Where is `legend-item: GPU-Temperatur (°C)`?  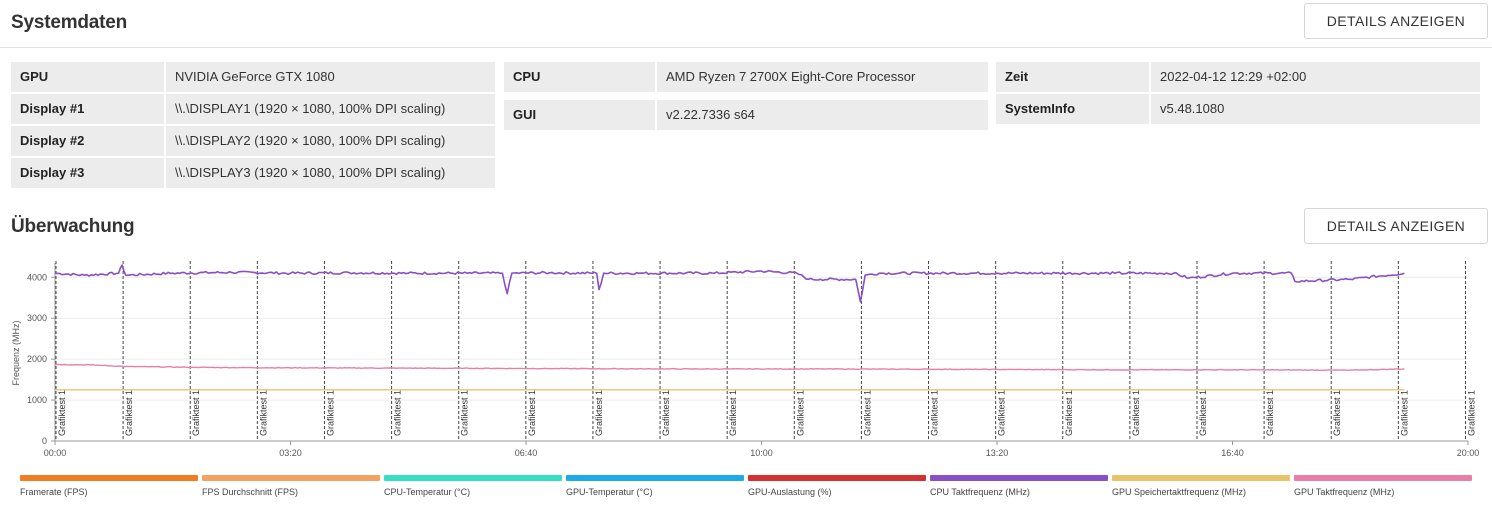 legend-item: GPU-Temperatur (°C) is located at coordinates (655, 486).